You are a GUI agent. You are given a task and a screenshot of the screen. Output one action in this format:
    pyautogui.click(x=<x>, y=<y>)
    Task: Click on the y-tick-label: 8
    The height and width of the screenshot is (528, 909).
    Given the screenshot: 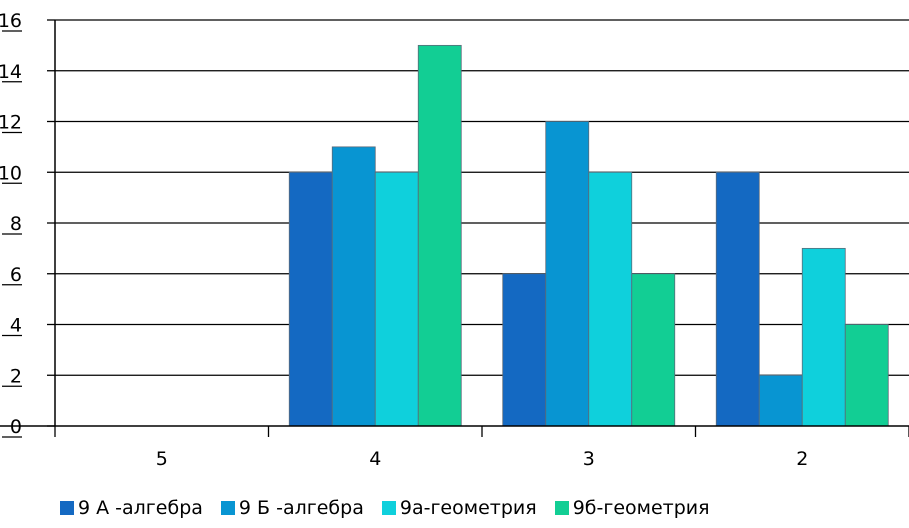 What is the action you would take?
    pyautogui.click(x=16, y=224)
    